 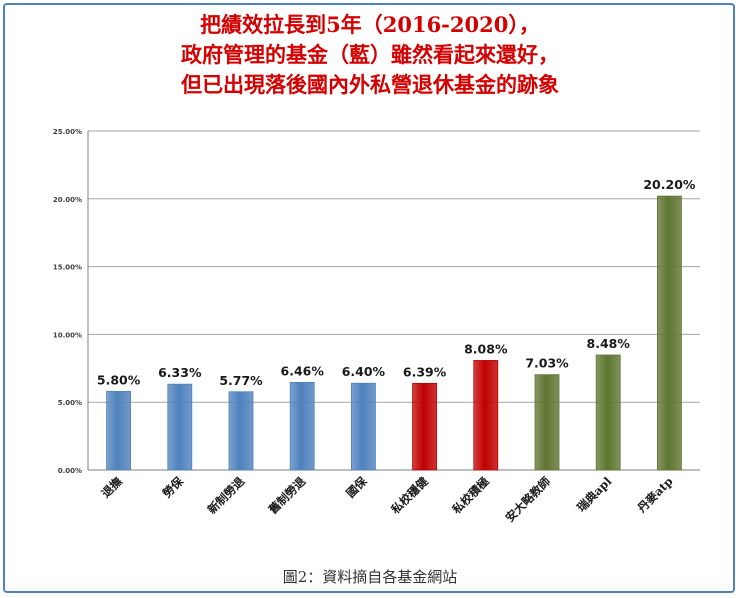 What do you see at coordinates (470, 495) in the screenshot?
I see `x-tick-label: 私校積極` at bounding box center [470, 495].